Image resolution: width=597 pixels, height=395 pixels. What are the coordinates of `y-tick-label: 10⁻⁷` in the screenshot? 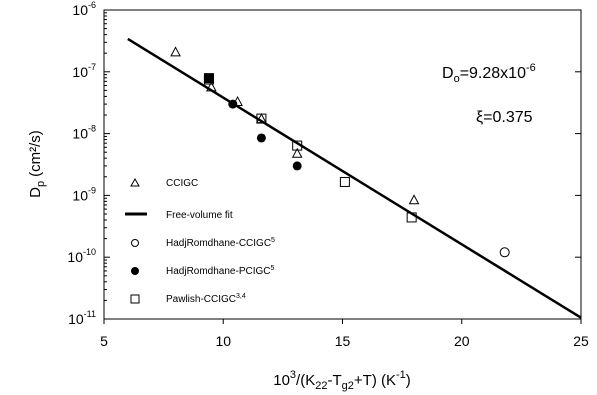 It's located at (84, 71).